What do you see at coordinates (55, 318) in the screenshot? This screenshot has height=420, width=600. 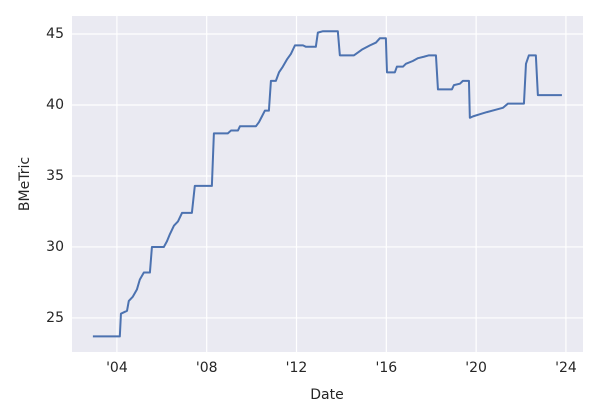 I see `y-tick-label: 25` at bounding box center [55, 318].